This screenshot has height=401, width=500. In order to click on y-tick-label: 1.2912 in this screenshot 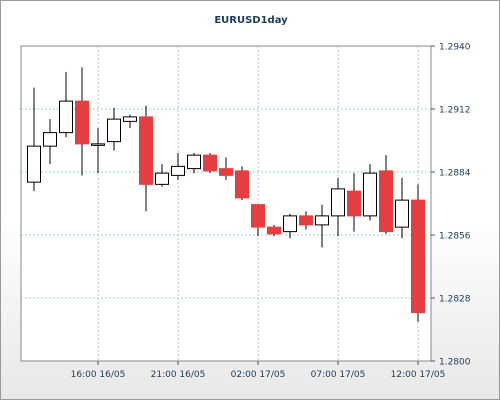, I will do `click(455, 111)`.